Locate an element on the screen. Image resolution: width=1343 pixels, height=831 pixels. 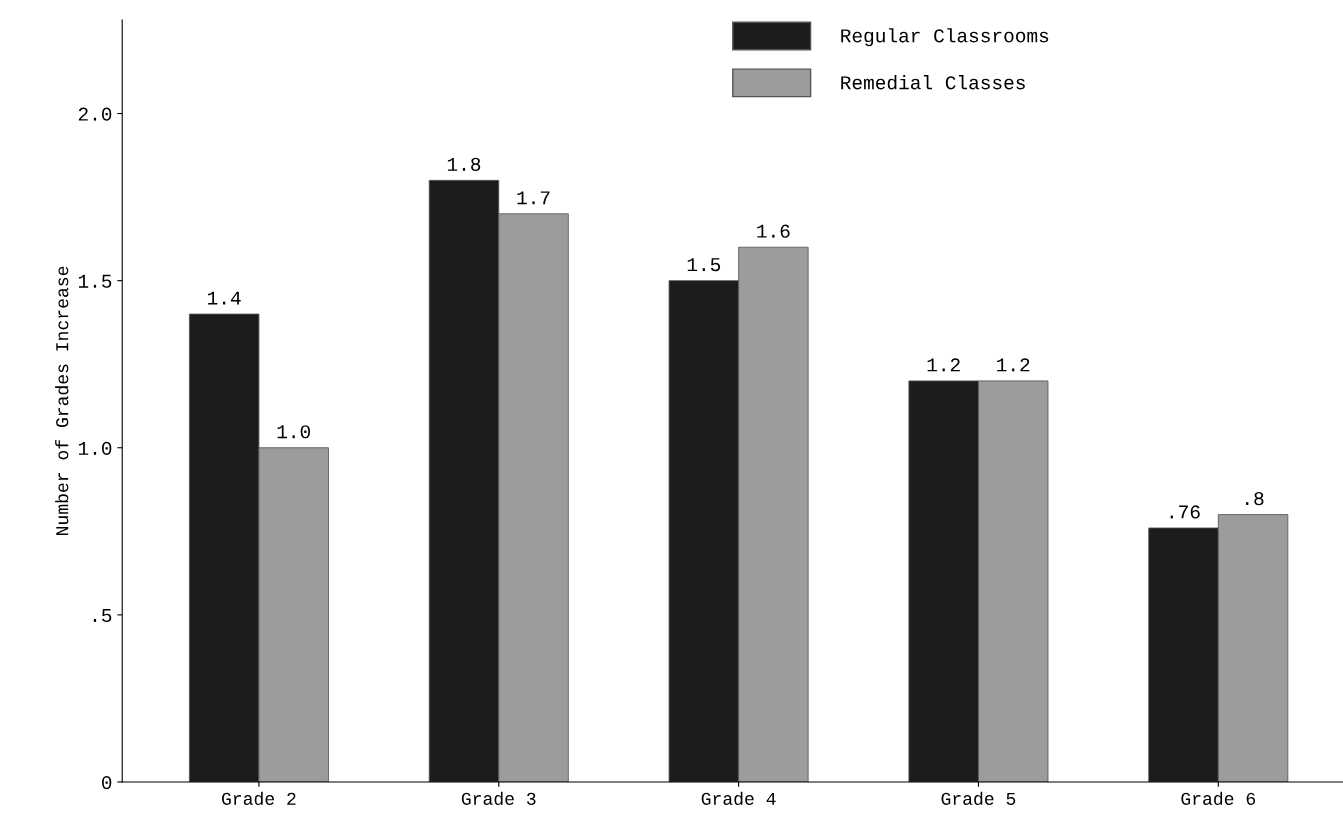
x-tick-label: Grade 5 is located at coordinates (978, 798).